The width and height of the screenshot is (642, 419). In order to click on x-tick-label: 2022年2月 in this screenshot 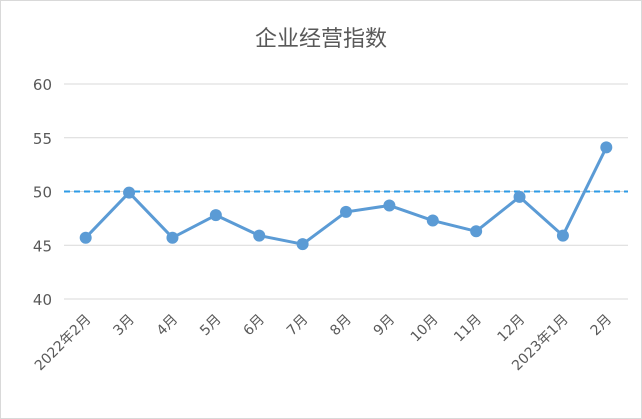, I will do `click(63, 343)`.